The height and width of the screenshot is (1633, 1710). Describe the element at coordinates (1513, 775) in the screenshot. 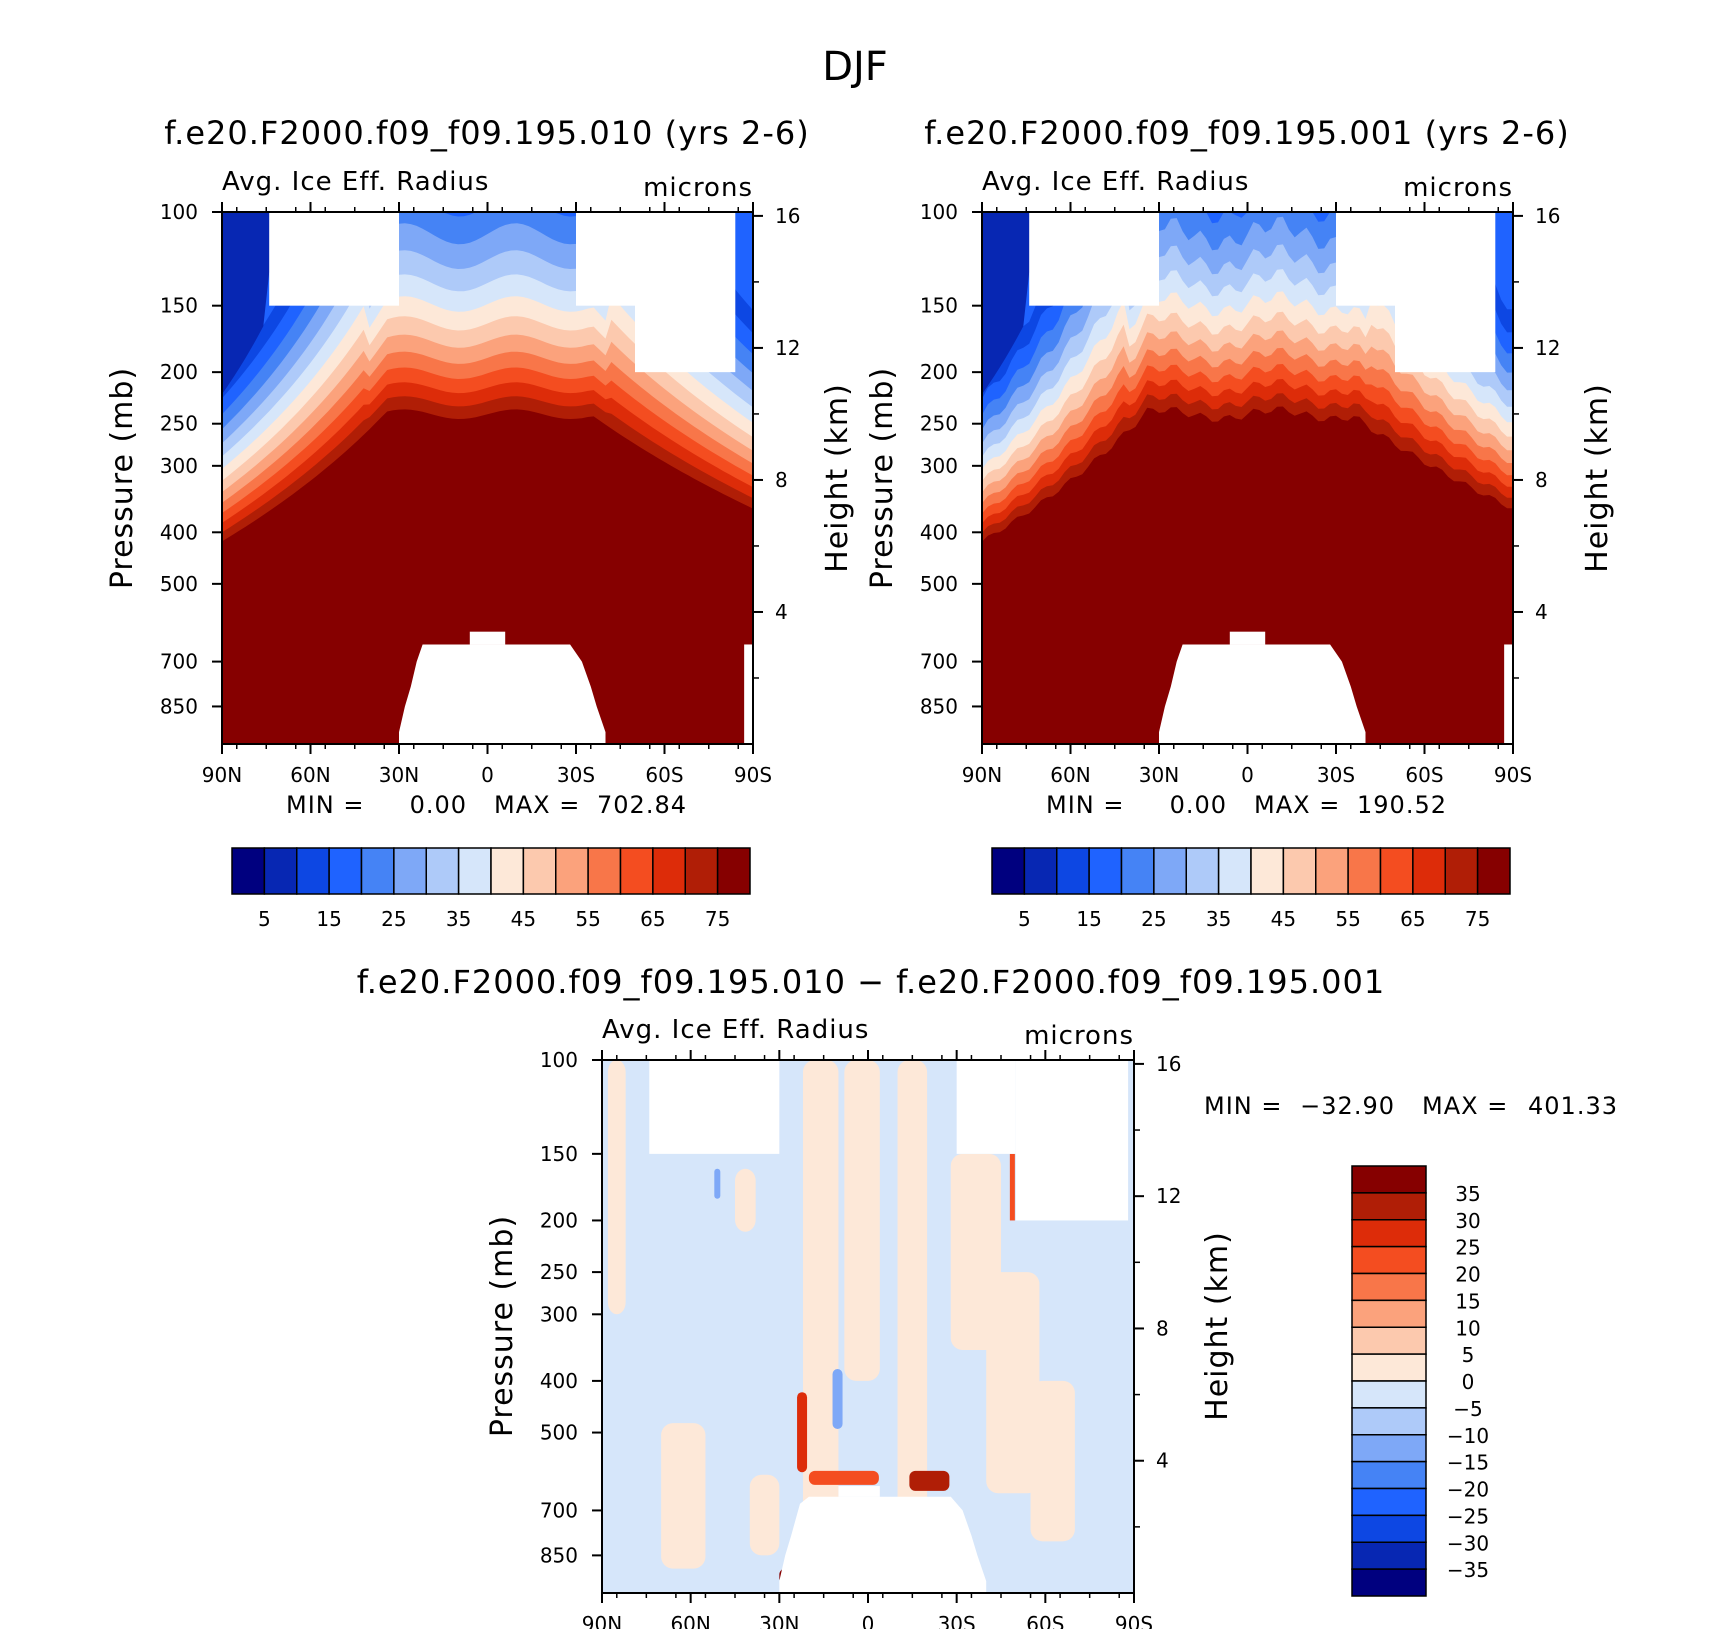

I see `p2-xtick-label: 90S` at that location.